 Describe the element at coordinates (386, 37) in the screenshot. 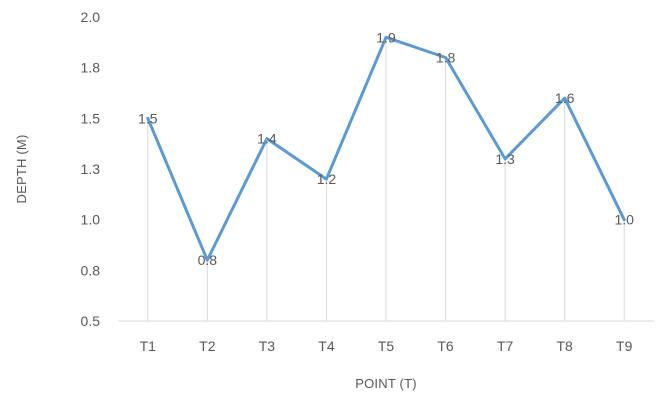

I see `data-label: 1.9` at that location.